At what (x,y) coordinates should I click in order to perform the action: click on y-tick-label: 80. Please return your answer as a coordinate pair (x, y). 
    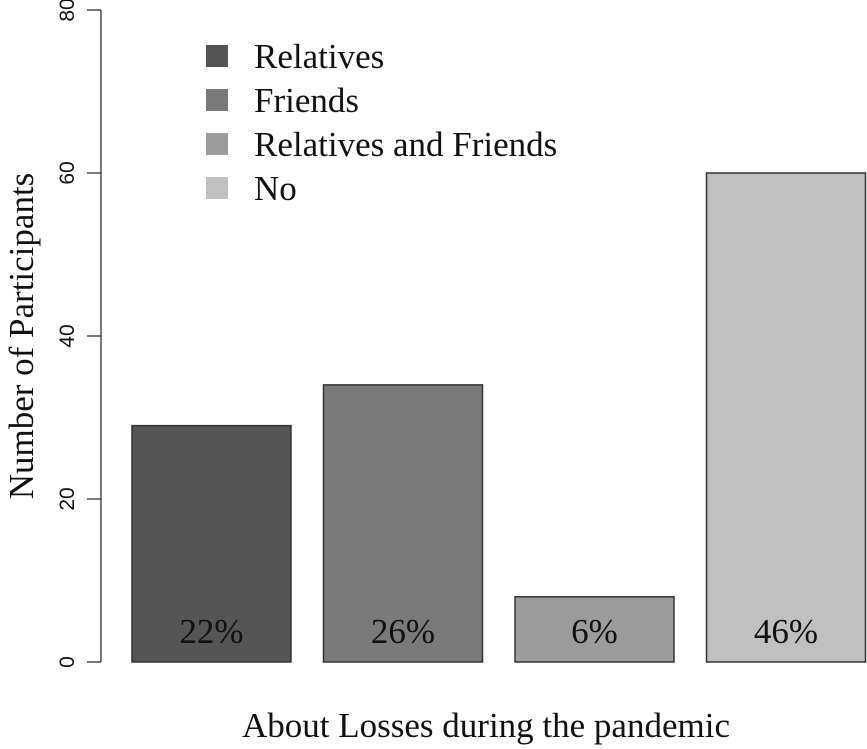
    Looking at the image, I should click on (67, 11).